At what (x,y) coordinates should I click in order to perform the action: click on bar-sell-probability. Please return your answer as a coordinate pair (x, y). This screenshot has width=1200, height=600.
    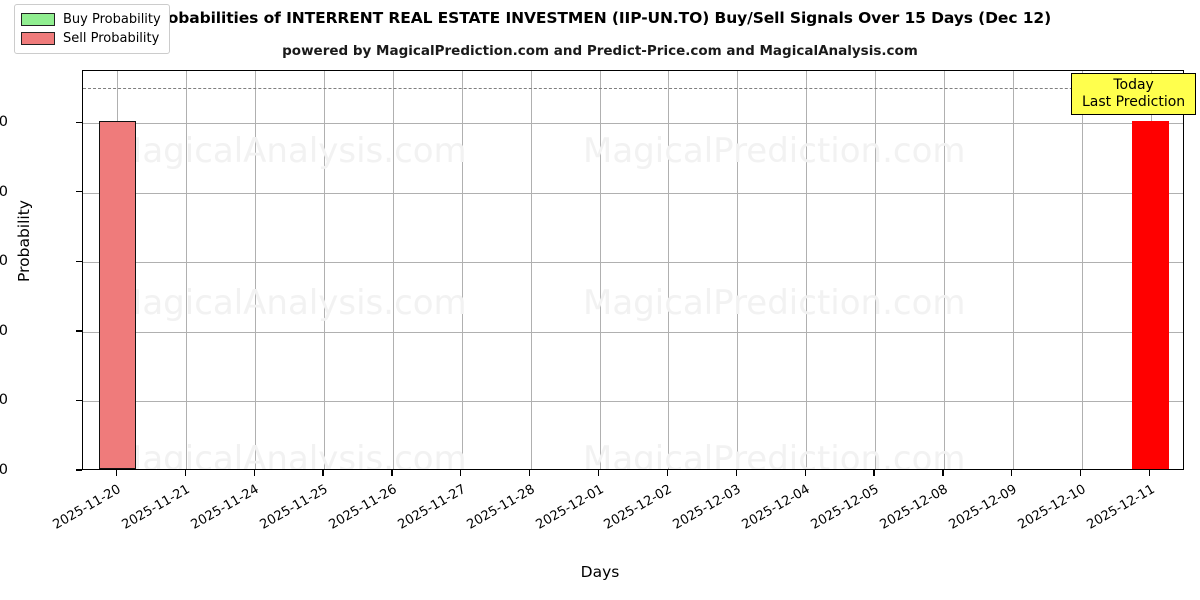
    Looking at the image, I should click on (117, 295).